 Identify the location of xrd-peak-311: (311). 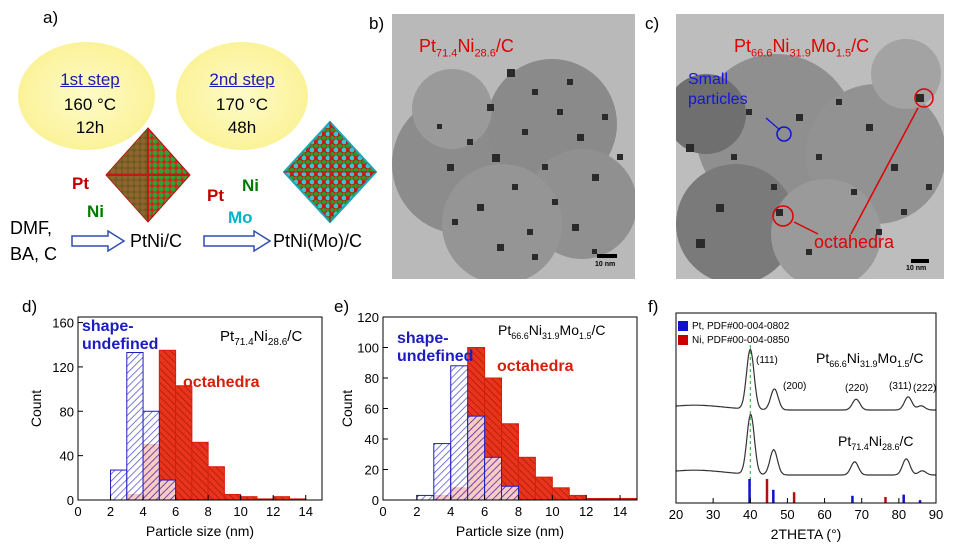
(900, 386).